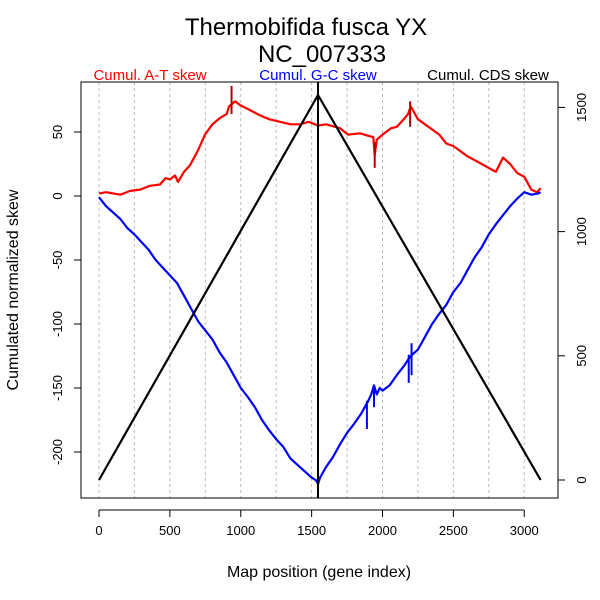 The image size is (600, 600). I want to click on x-tick-label: 1000, so click(240, 530).